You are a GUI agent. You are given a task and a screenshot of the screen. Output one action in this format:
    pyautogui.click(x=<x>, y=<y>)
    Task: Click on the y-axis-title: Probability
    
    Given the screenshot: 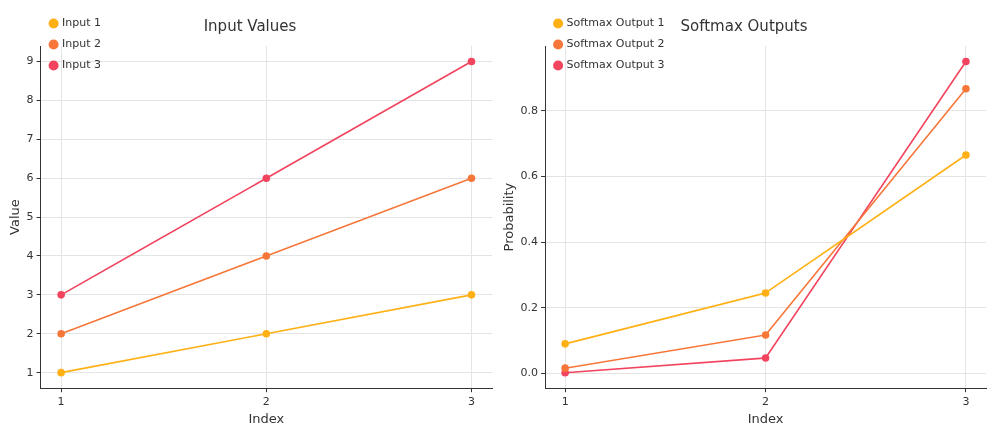 What is the action you would take?
    pyautogui.click(x=509, y=217)
    